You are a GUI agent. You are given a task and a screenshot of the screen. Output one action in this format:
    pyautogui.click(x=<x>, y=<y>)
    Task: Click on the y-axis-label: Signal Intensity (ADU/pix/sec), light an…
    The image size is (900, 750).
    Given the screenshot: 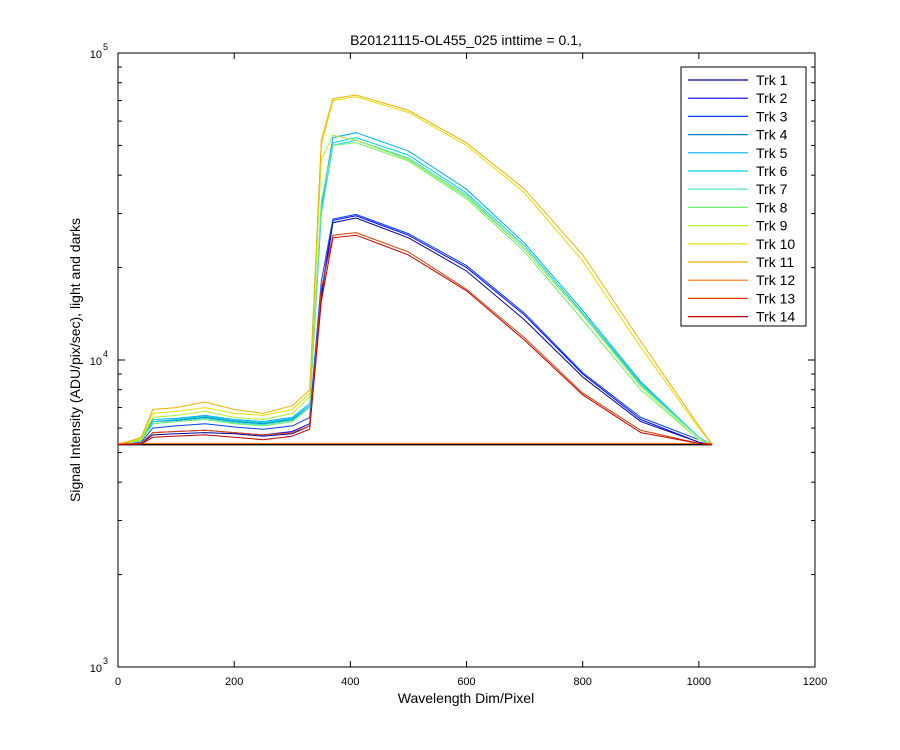 What is the action you would take?
    pyautogui.click(x=75, y=360)
    